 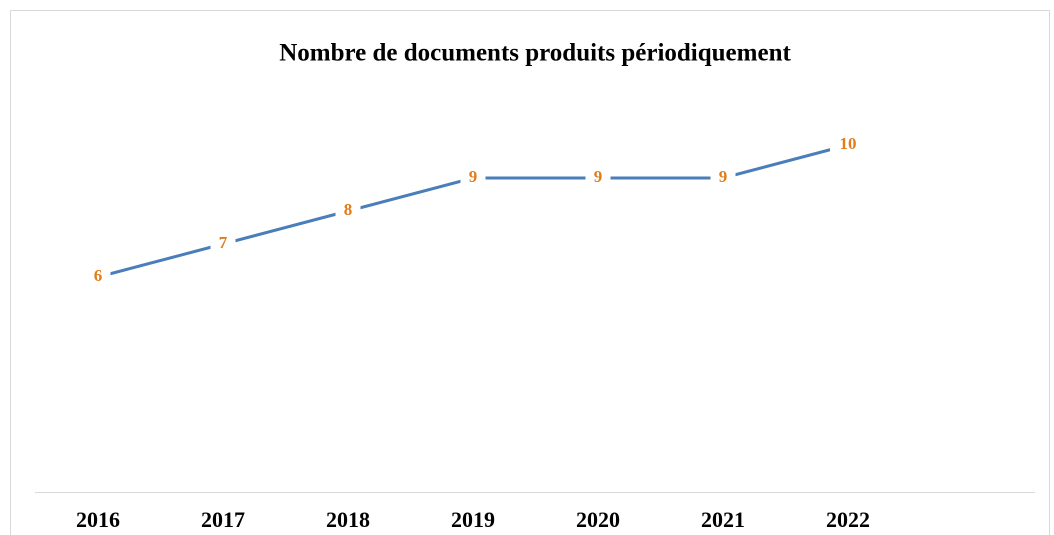 What do you see at coordinates (848, 519) in the screenshot?
I see `x-tick-label: 2022` at bounding box center [848, 519].